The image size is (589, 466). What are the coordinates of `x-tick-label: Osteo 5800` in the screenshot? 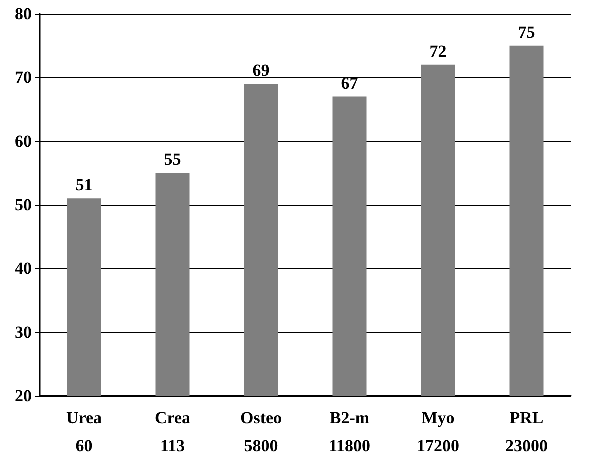 It's located at (261, 432).